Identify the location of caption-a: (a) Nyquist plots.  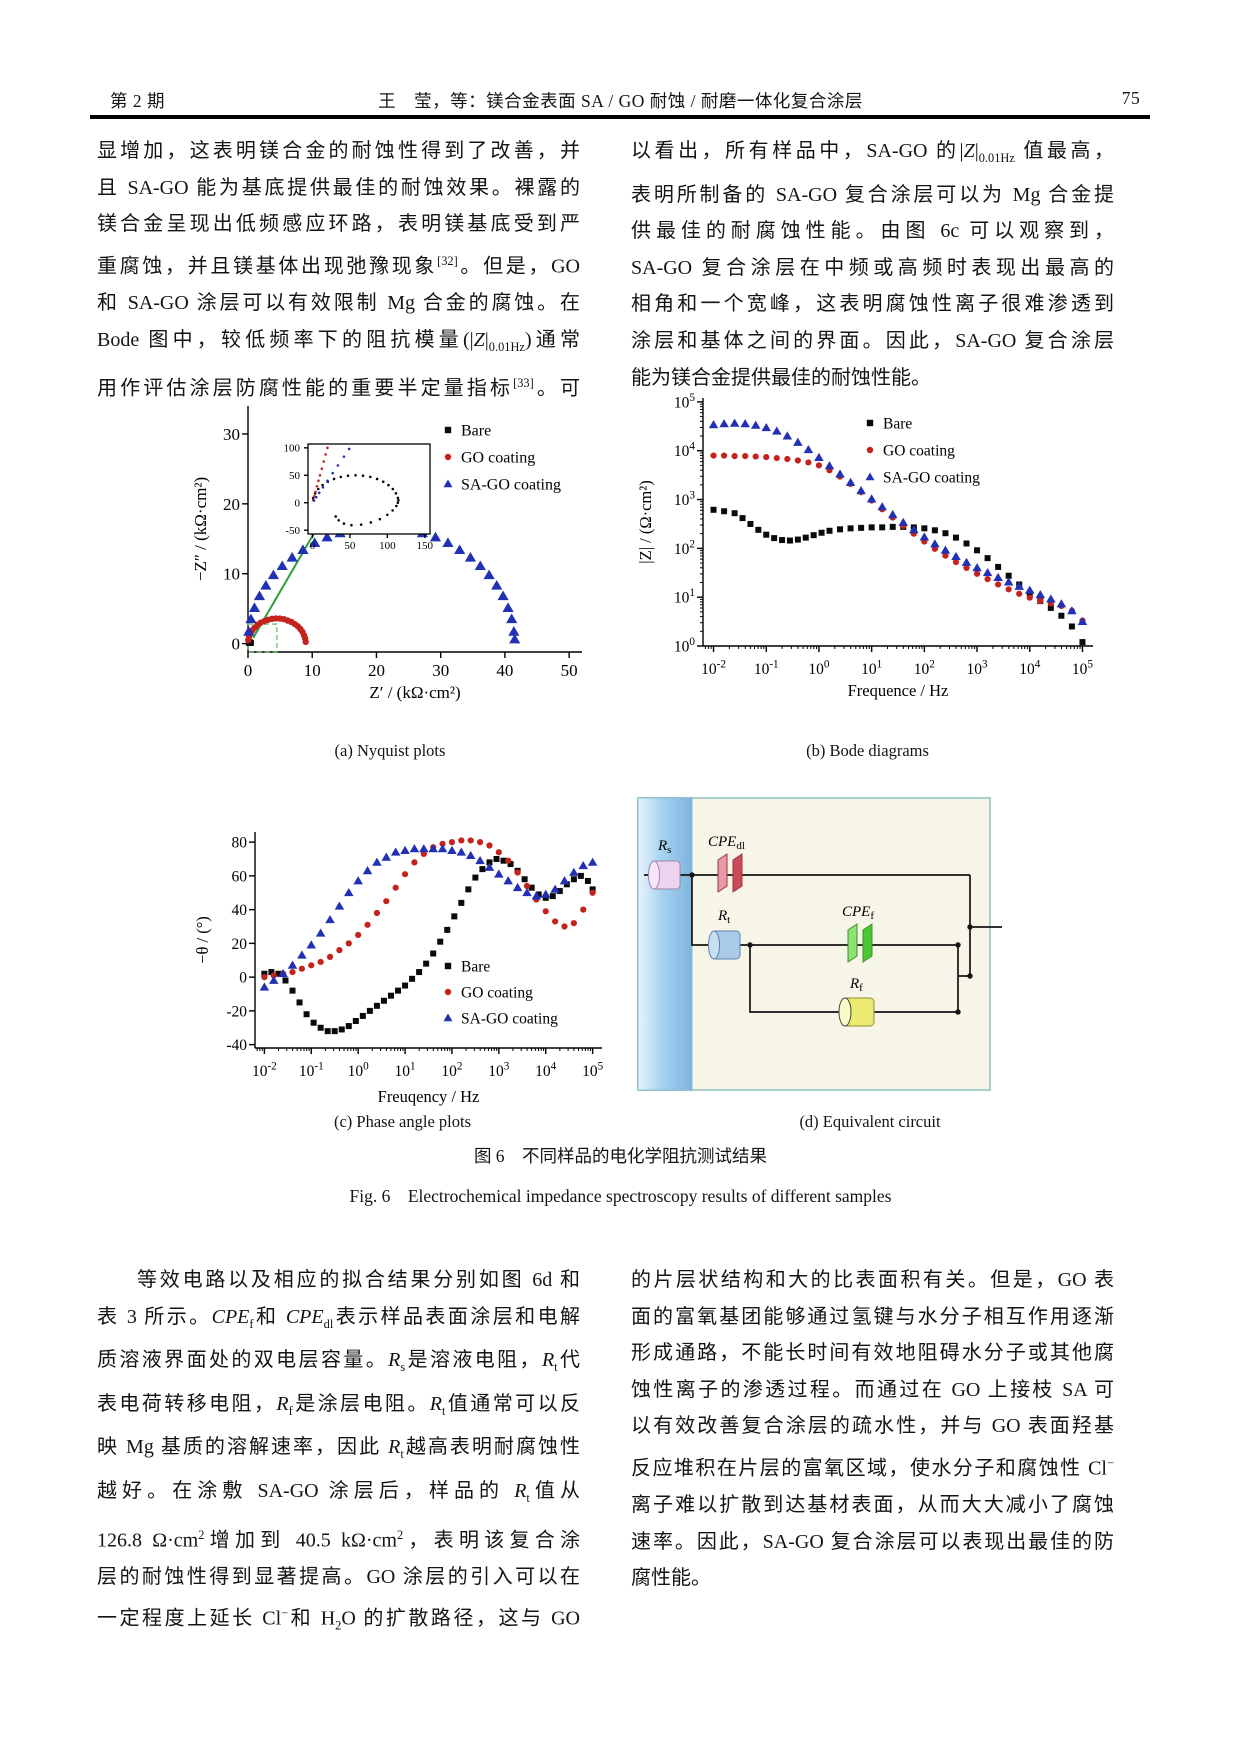
(390, 750).